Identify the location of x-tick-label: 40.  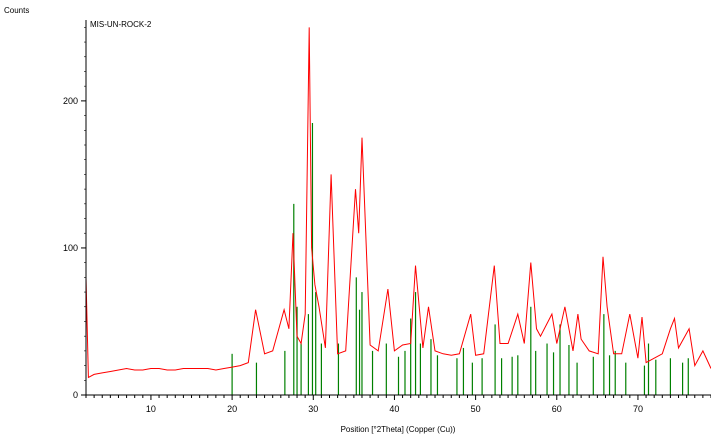
(394, 409).